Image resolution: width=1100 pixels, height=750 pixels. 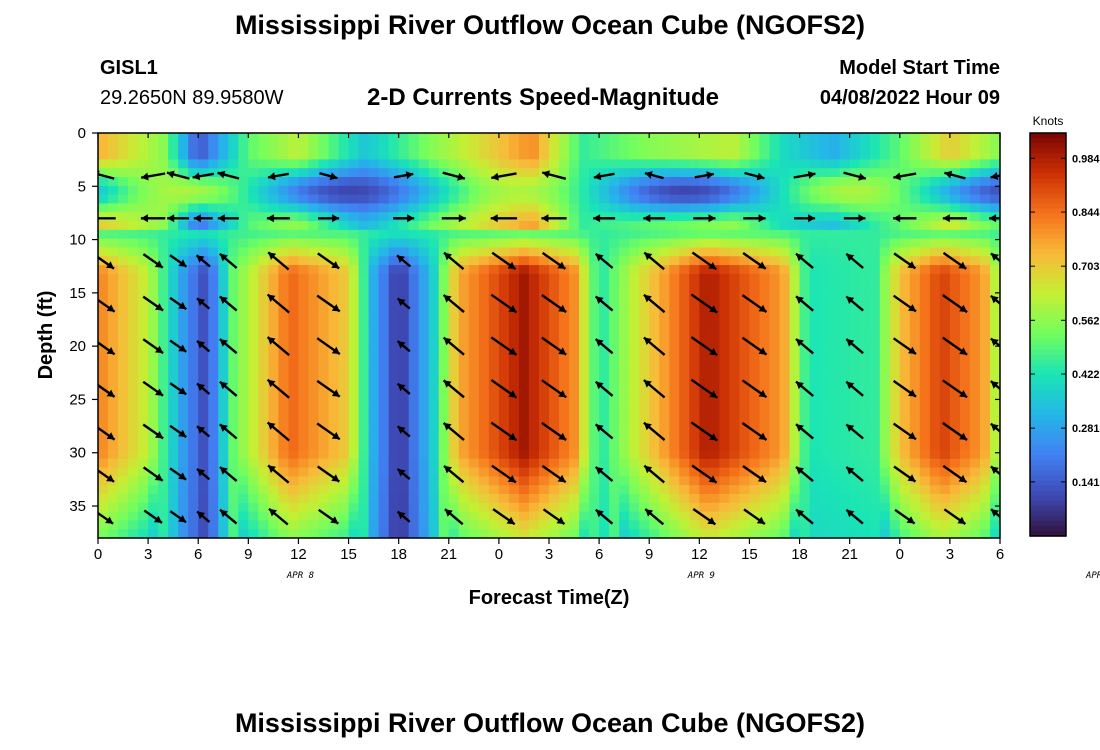 I want to click on x-tick-label: 12, so click(x=699, y=554).